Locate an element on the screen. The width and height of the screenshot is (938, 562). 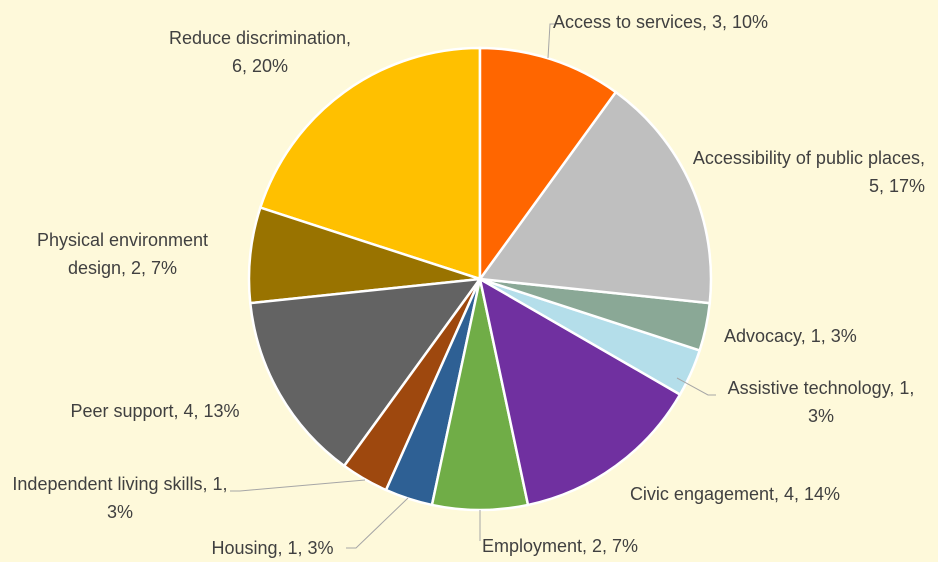
data-label: Peer support, 4, 13% is located at coordinates (155, 411).